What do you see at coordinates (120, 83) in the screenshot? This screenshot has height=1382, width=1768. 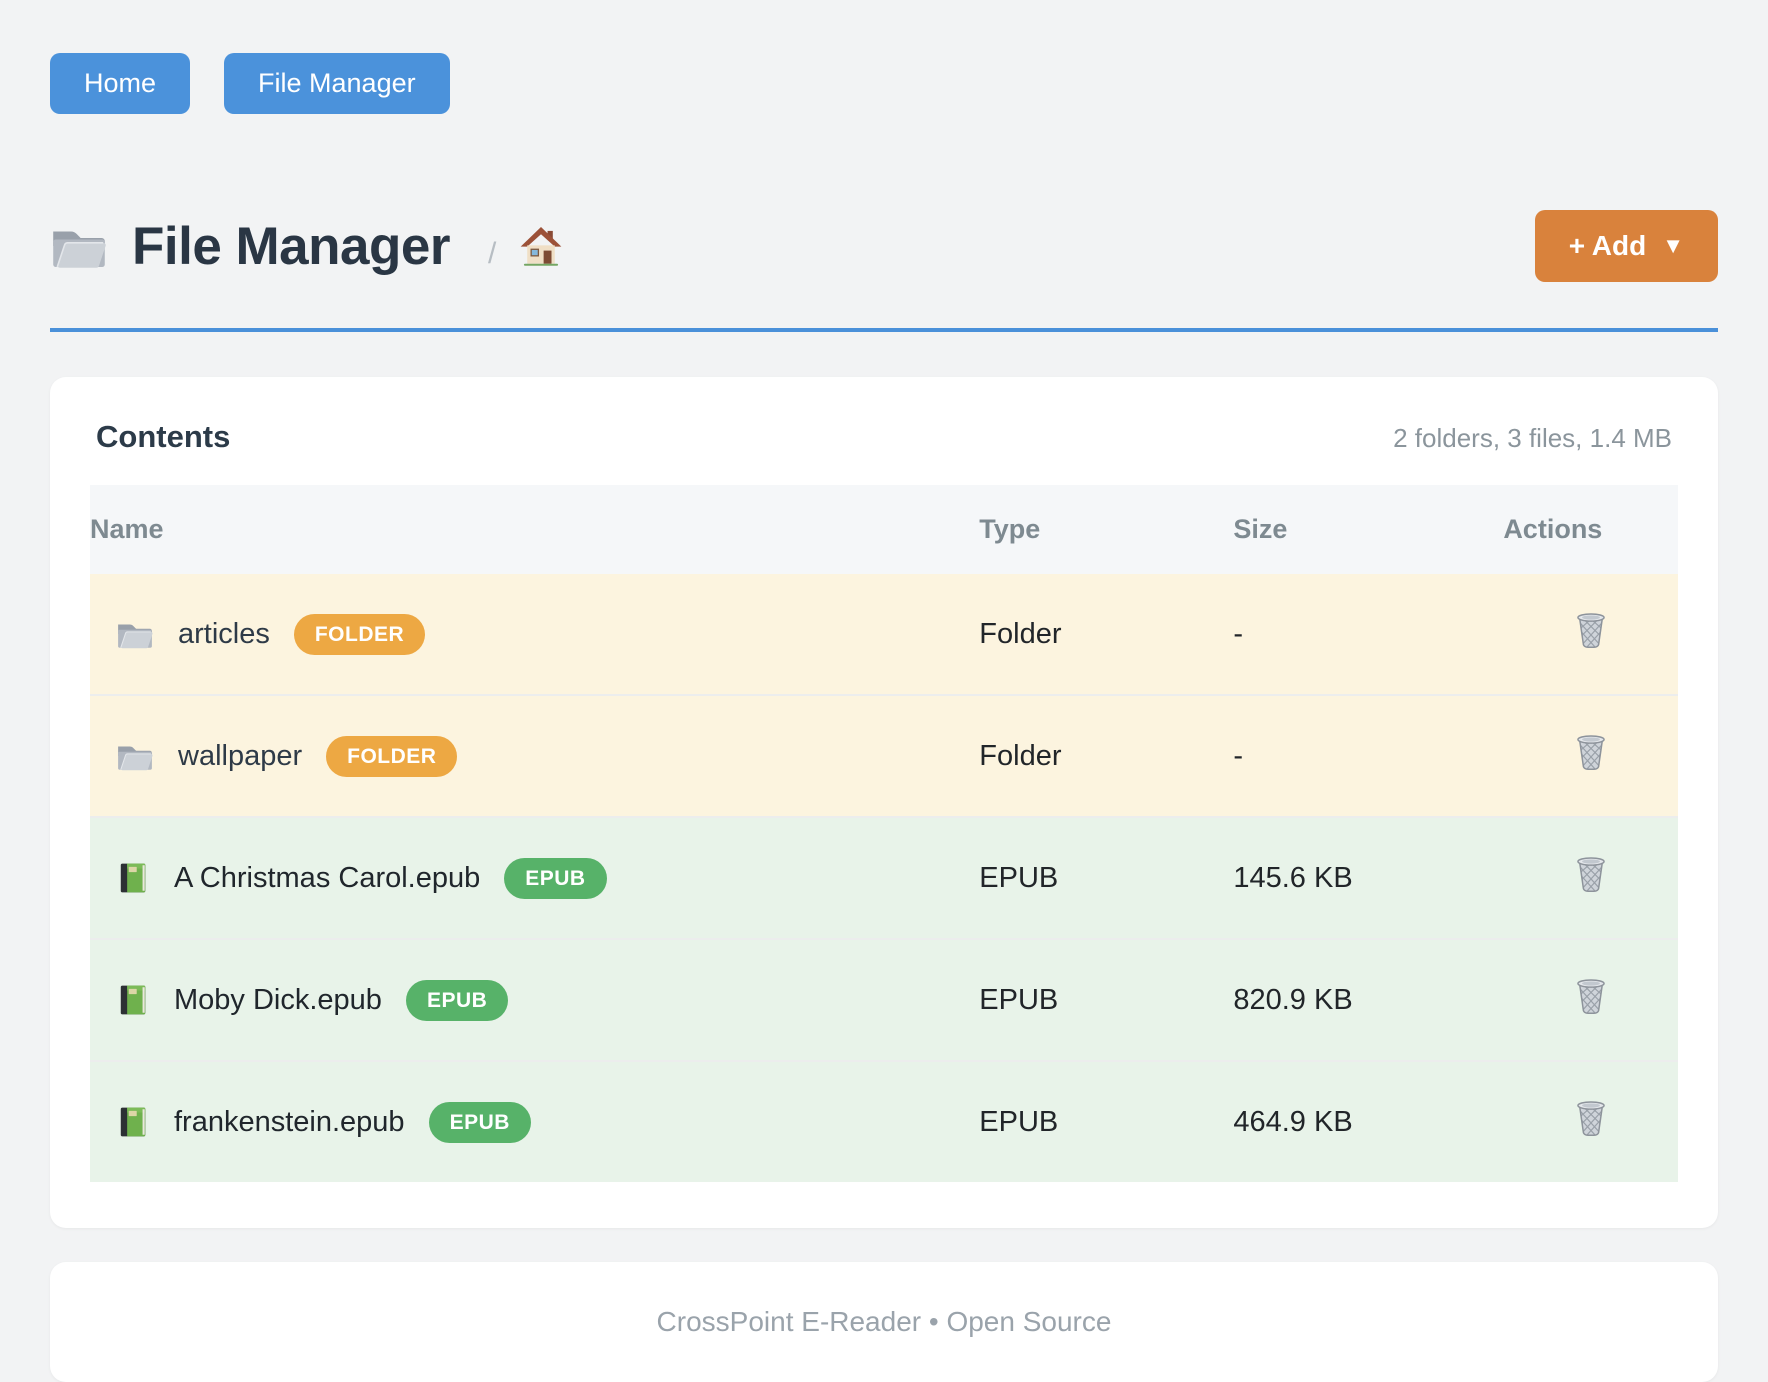 I see `home-nav-button: Home` at bounding box center [120, 83].